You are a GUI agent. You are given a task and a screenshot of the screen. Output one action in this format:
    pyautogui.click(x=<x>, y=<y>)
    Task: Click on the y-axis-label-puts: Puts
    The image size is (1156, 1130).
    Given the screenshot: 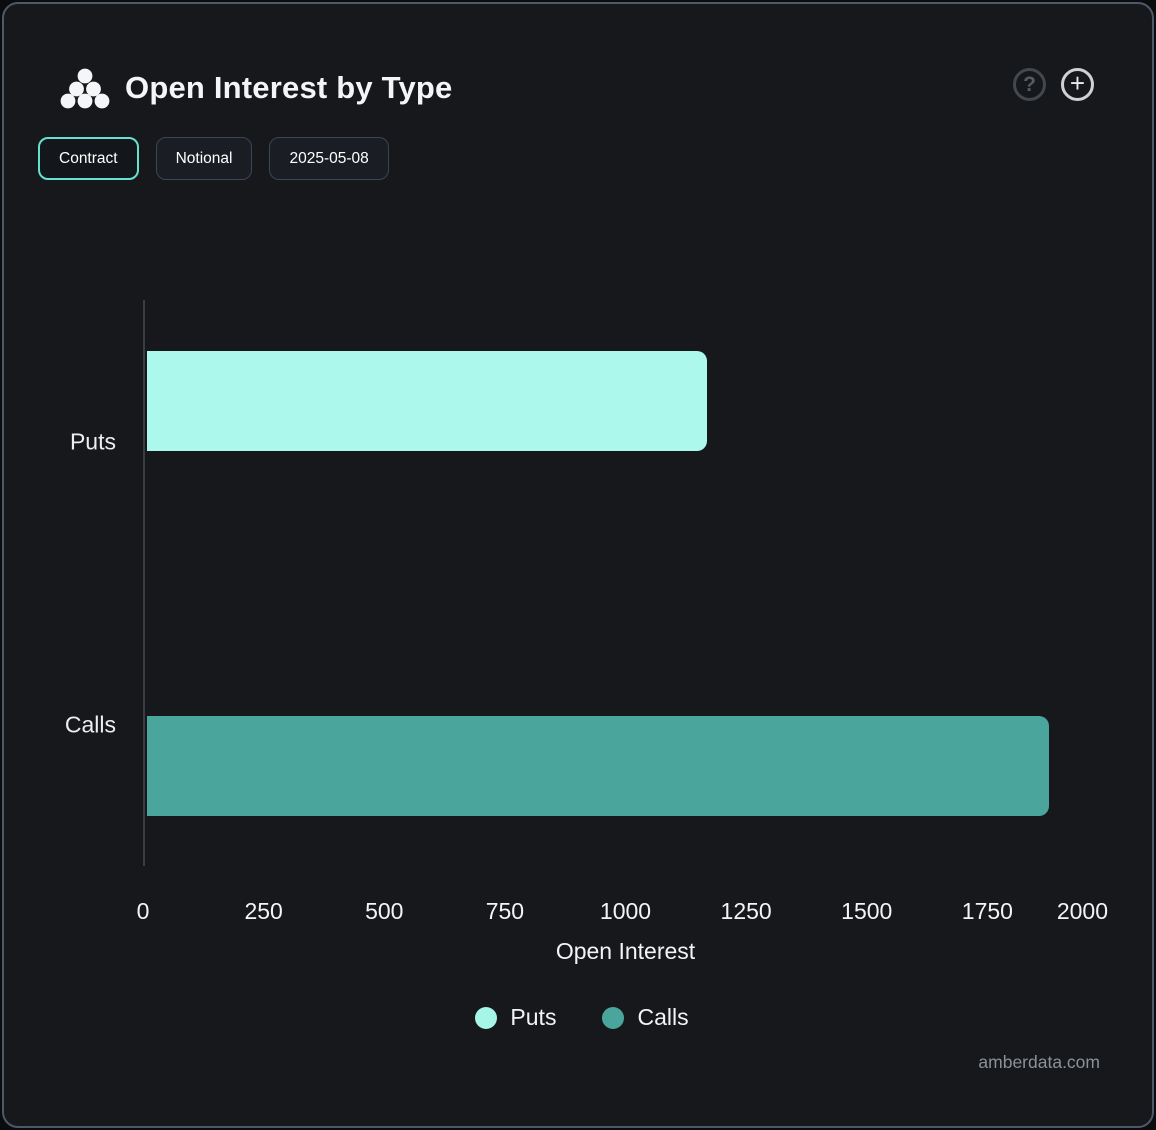 What is the action you would take?
    pyautogui.click(x=92, y=441)
    